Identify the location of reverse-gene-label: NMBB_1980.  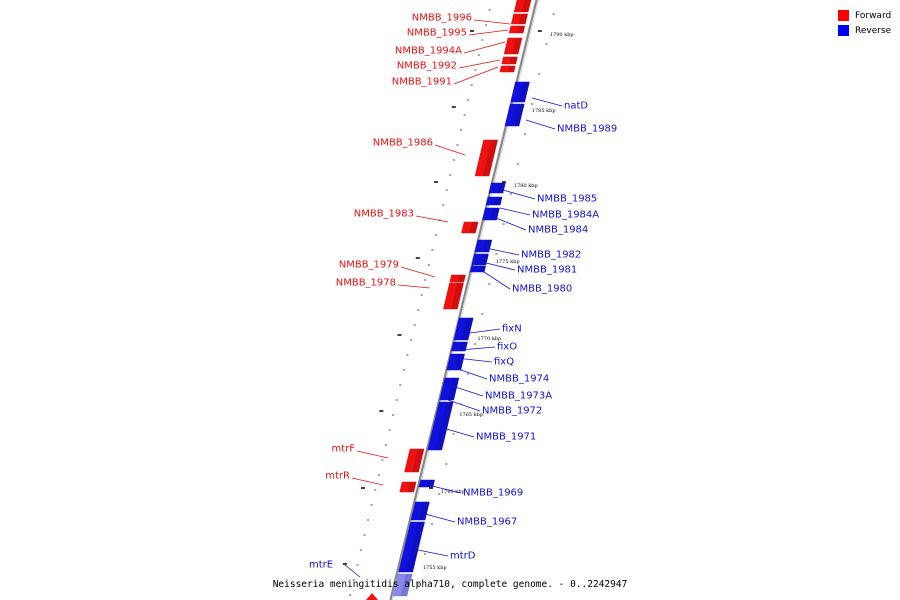
(542, 289).